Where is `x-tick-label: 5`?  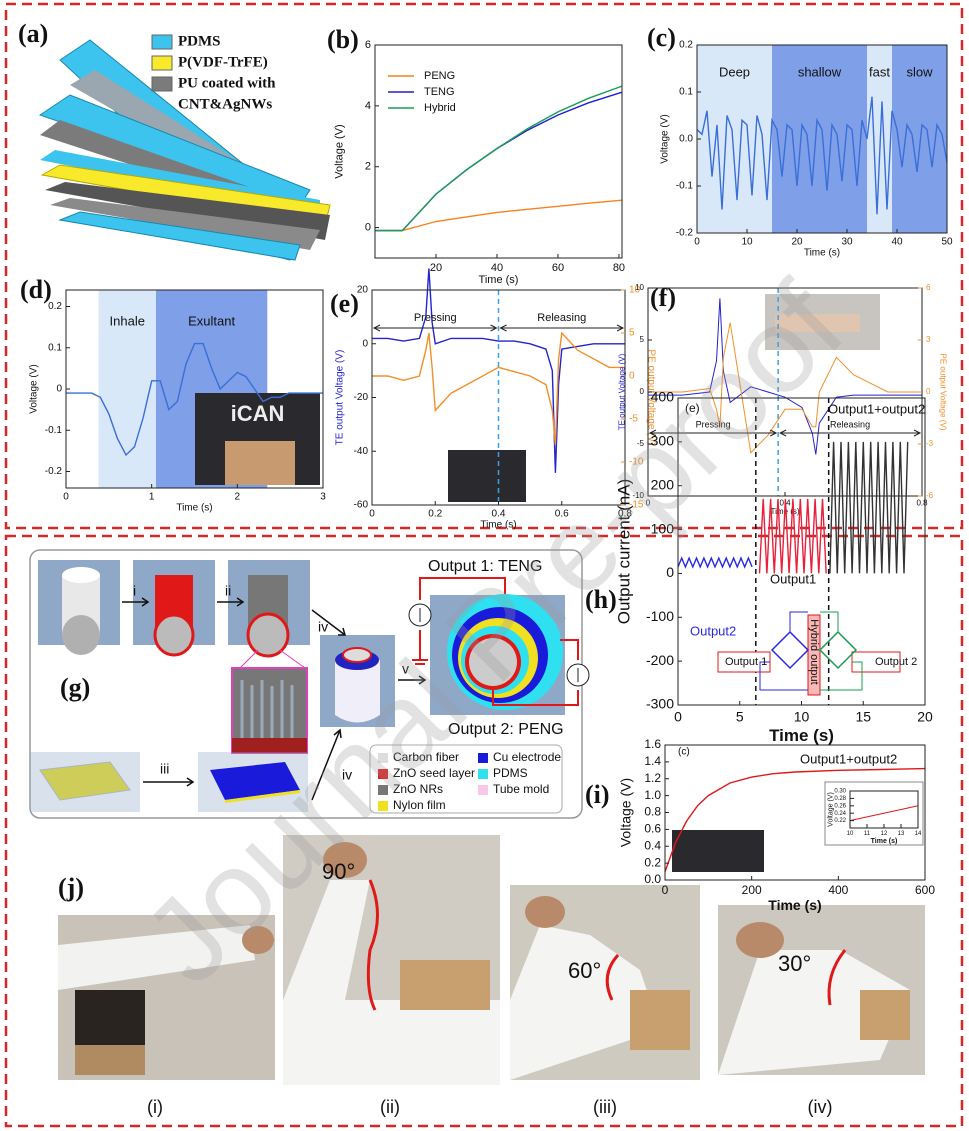
x-tick-label: 5 is located at coordinates (740, 716).